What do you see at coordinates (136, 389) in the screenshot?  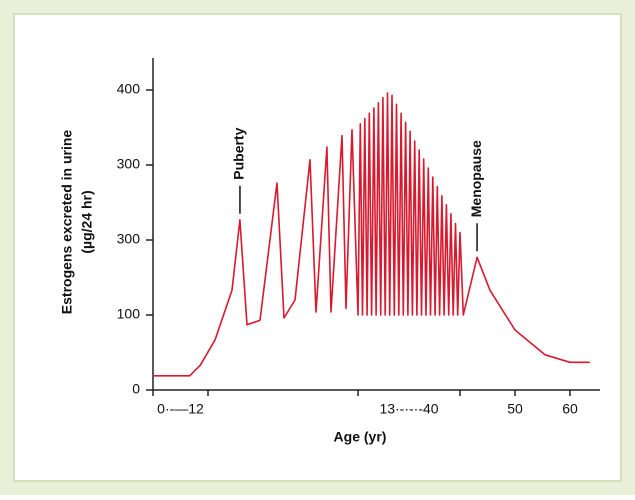 I see `y-tick-label: 0` at bounding box center [136, 389].